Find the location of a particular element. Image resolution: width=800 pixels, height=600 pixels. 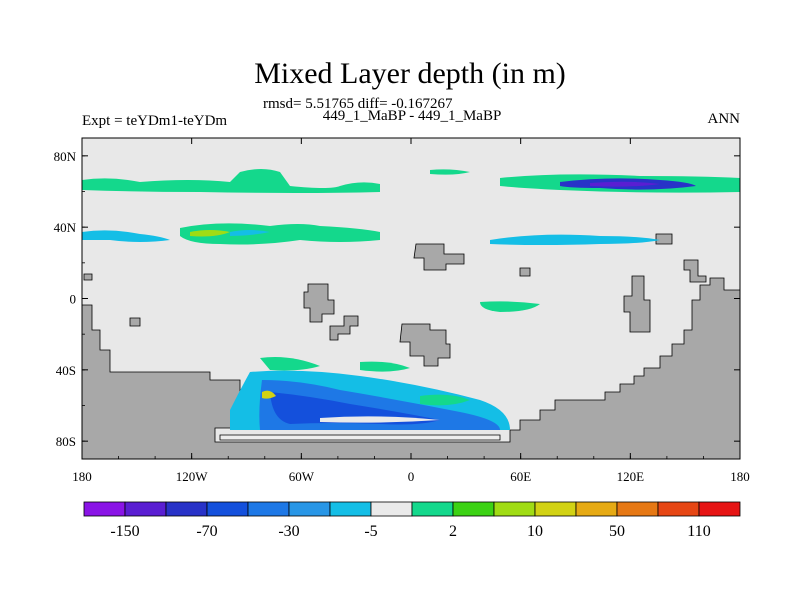

x-tick-label: 60W is located at coordinates (302, 476).